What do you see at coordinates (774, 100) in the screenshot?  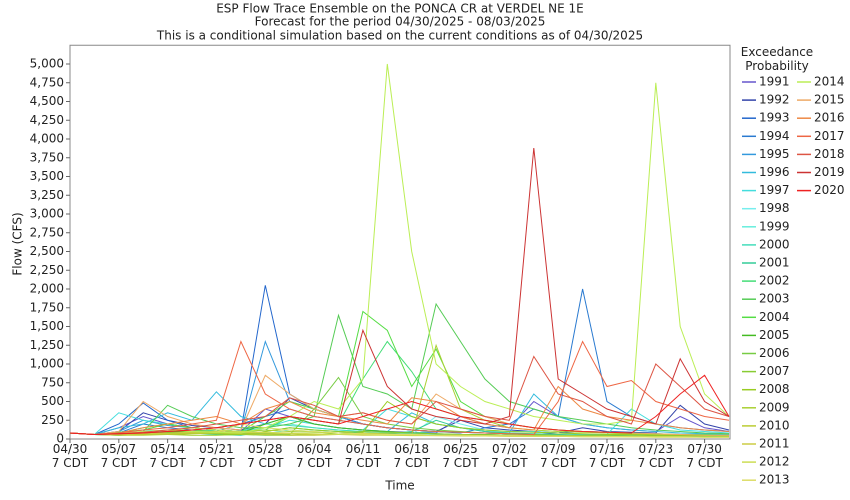 I see `legend-label: 1992` at bounding box center [774, 100].